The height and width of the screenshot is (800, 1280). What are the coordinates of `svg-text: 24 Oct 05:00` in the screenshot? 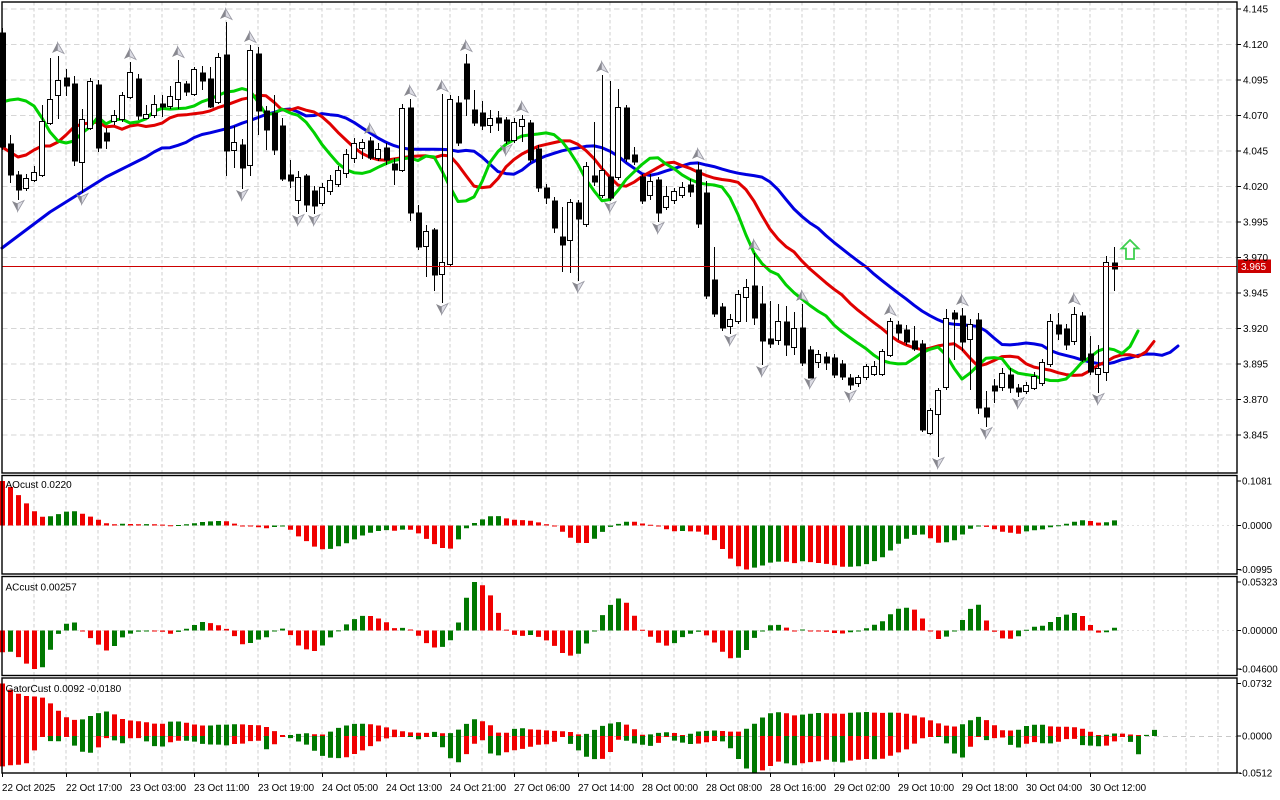 It's located at (350, 788).